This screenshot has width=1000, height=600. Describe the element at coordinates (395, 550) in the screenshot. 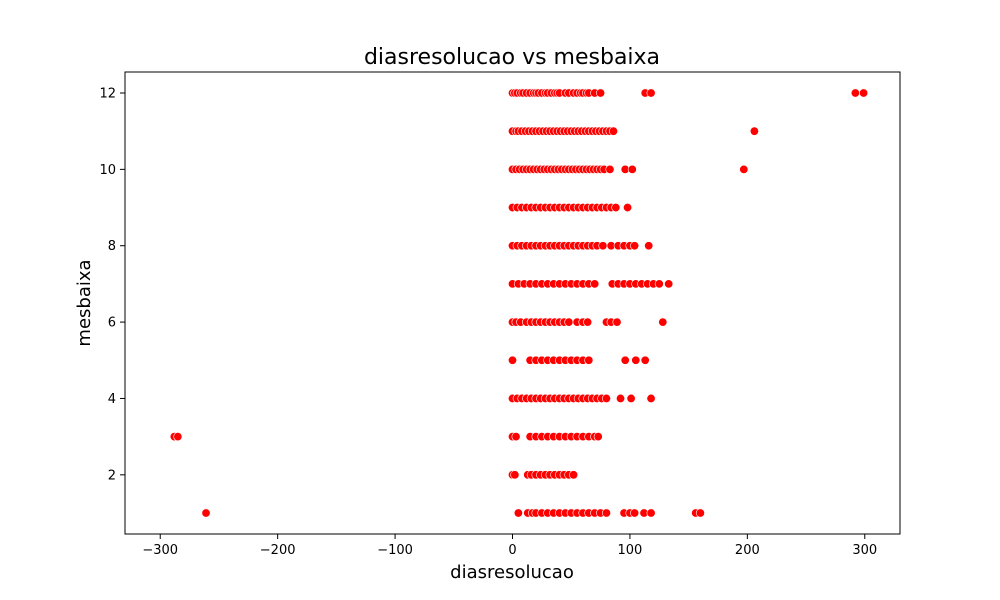

I see `x-tick-label: −100` at that location.